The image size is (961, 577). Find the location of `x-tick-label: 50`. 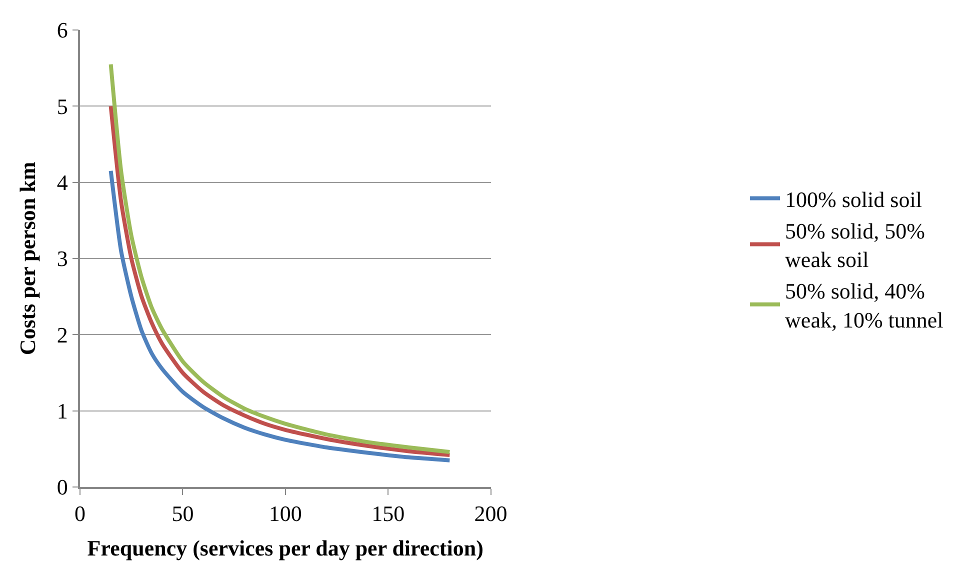

x-tick-label: 50 is located at coordinates (183, 513).